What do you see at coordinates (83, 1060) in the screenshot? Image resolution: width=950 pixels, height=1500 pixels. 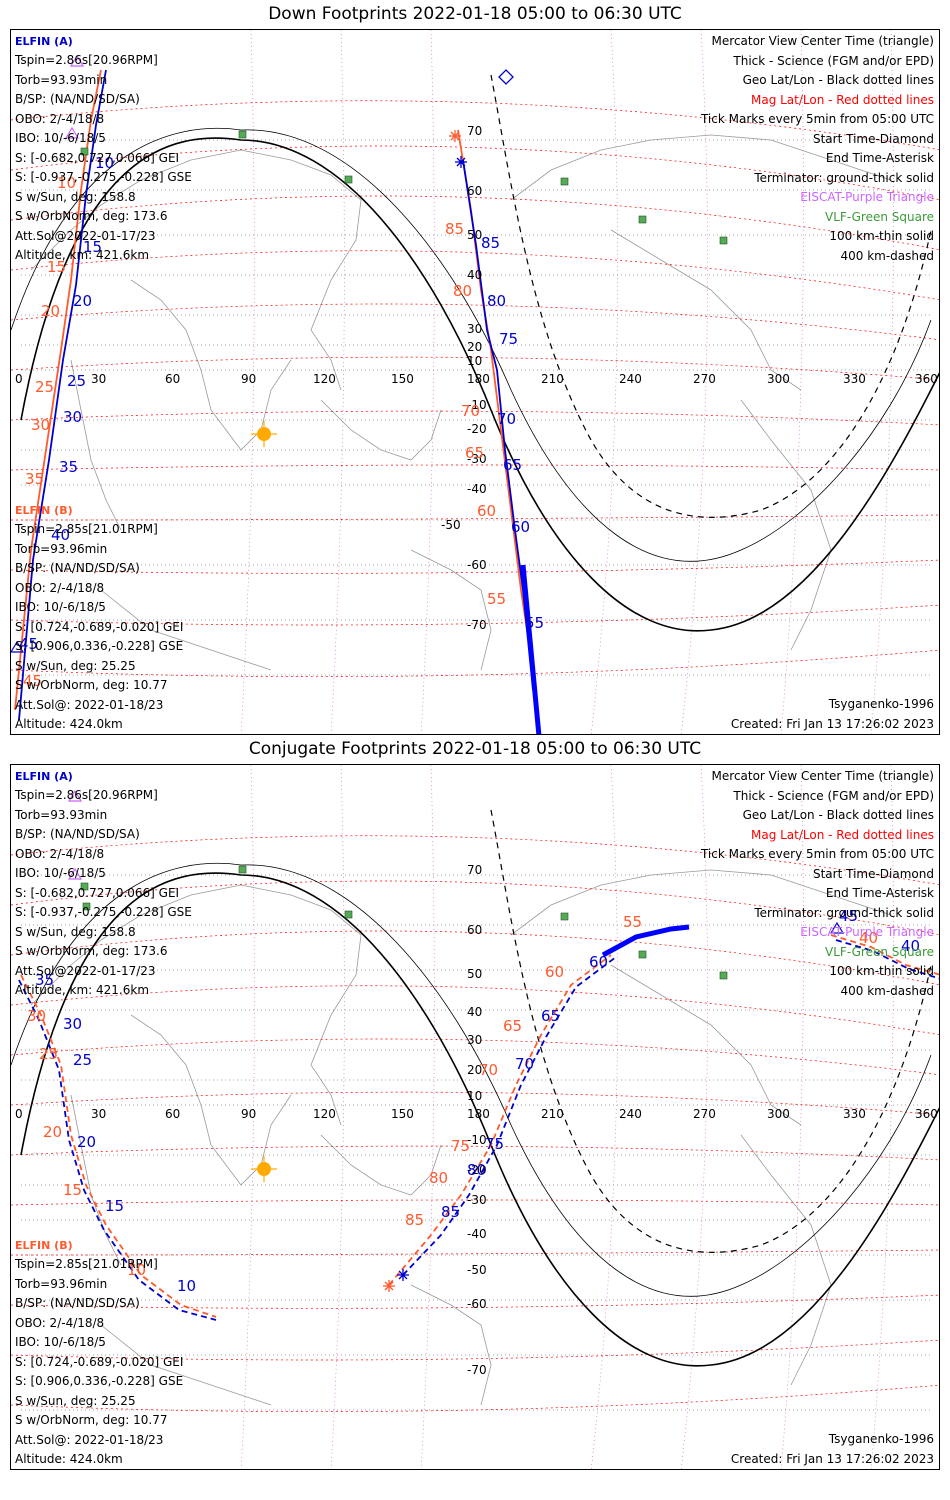 I see `tick-label-a: 25` at bounding box center [83, 1060].